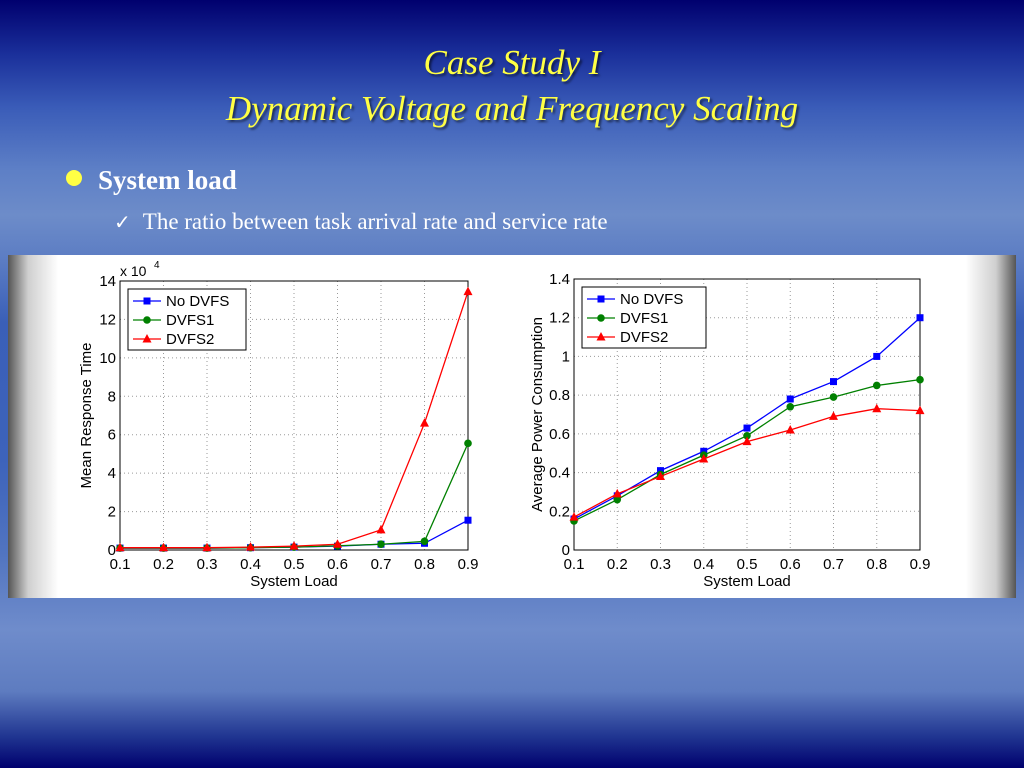 The width and height of the screenshot is (1024, 768). What do you see at coordinates (559, 395) in the screenshot?
I see `y-tick-label: 0.8` at bounding box center [559, 395].